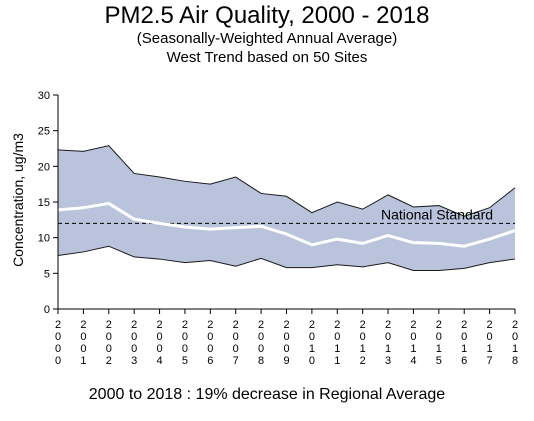 This screenshot has width=534, height=421. Describe the element at coordinates (47, 274) in the screenshot. I see `y-tick-label-5: 5` at that location.